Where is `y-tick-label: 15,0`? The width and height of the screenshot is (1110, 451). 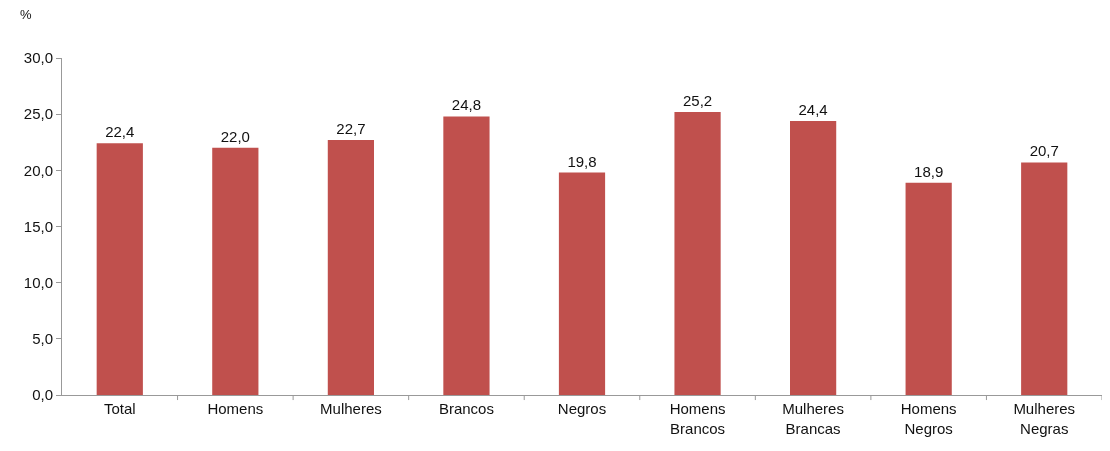
y-tick-label: 15,0 is located at coordinates (38, 226).